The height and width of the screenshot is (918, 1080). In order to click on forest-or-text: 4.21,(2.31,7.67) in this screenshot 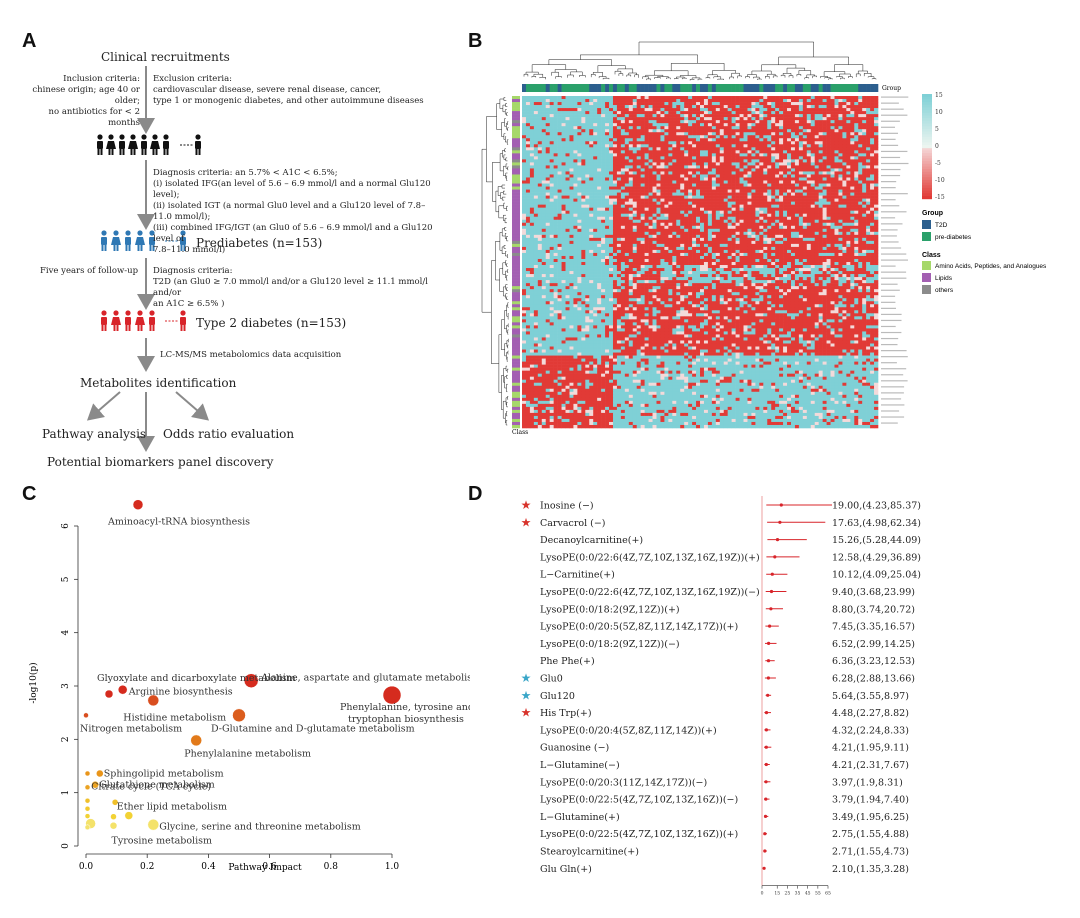, I will do `click(870, 765)`.